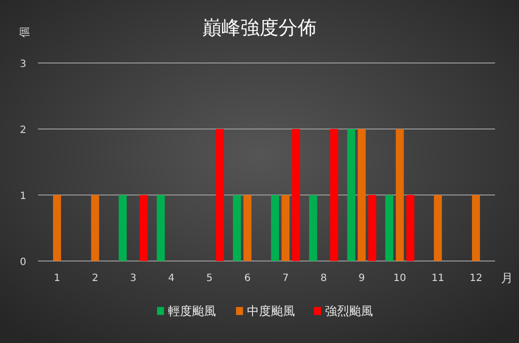 The image size is (519, 343). What do you see at coordinates (259, 28) in the screenshot?
I see `chart-title: 巔峰強度分佈` at bounding box center [259, 28].